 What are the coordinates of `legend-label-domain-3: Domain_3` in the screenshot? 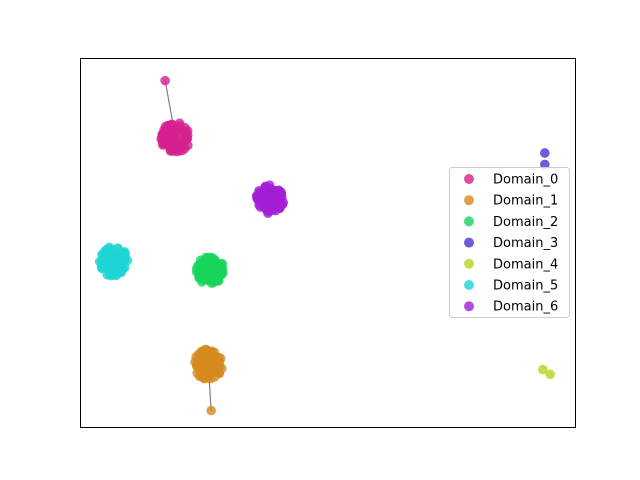 It's located at (525, 243).